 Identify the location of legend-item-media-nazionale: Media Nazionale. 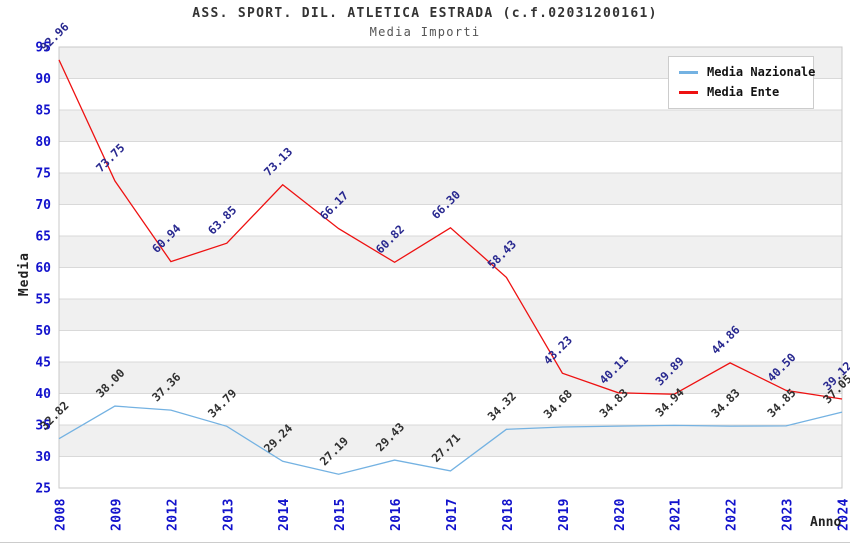
(747, 72).